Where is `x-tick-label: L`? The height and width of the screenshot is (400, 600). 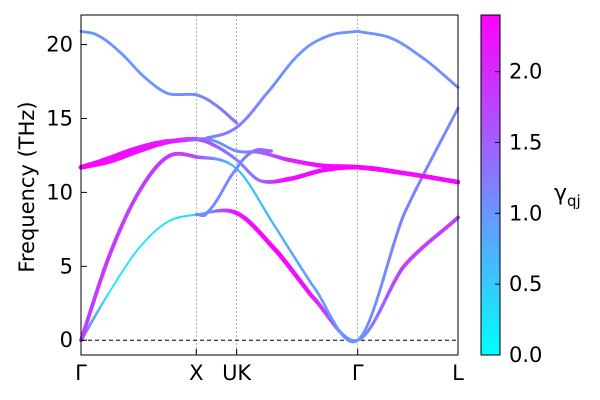 x-tick-label: L is located at coordinates (458, 373).